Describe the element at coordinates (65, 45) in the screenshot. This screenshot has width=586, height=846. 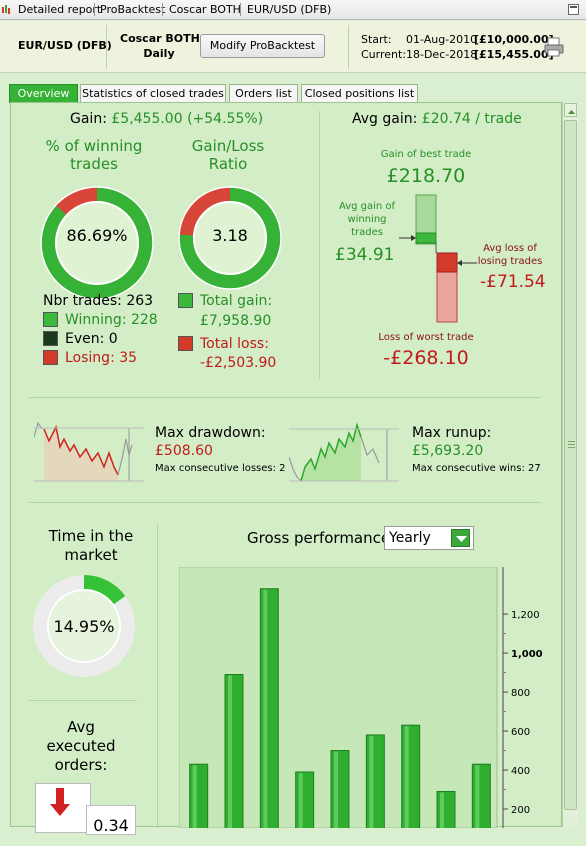
I see `instrument-name: EUR/USD (DFB)` at that location.